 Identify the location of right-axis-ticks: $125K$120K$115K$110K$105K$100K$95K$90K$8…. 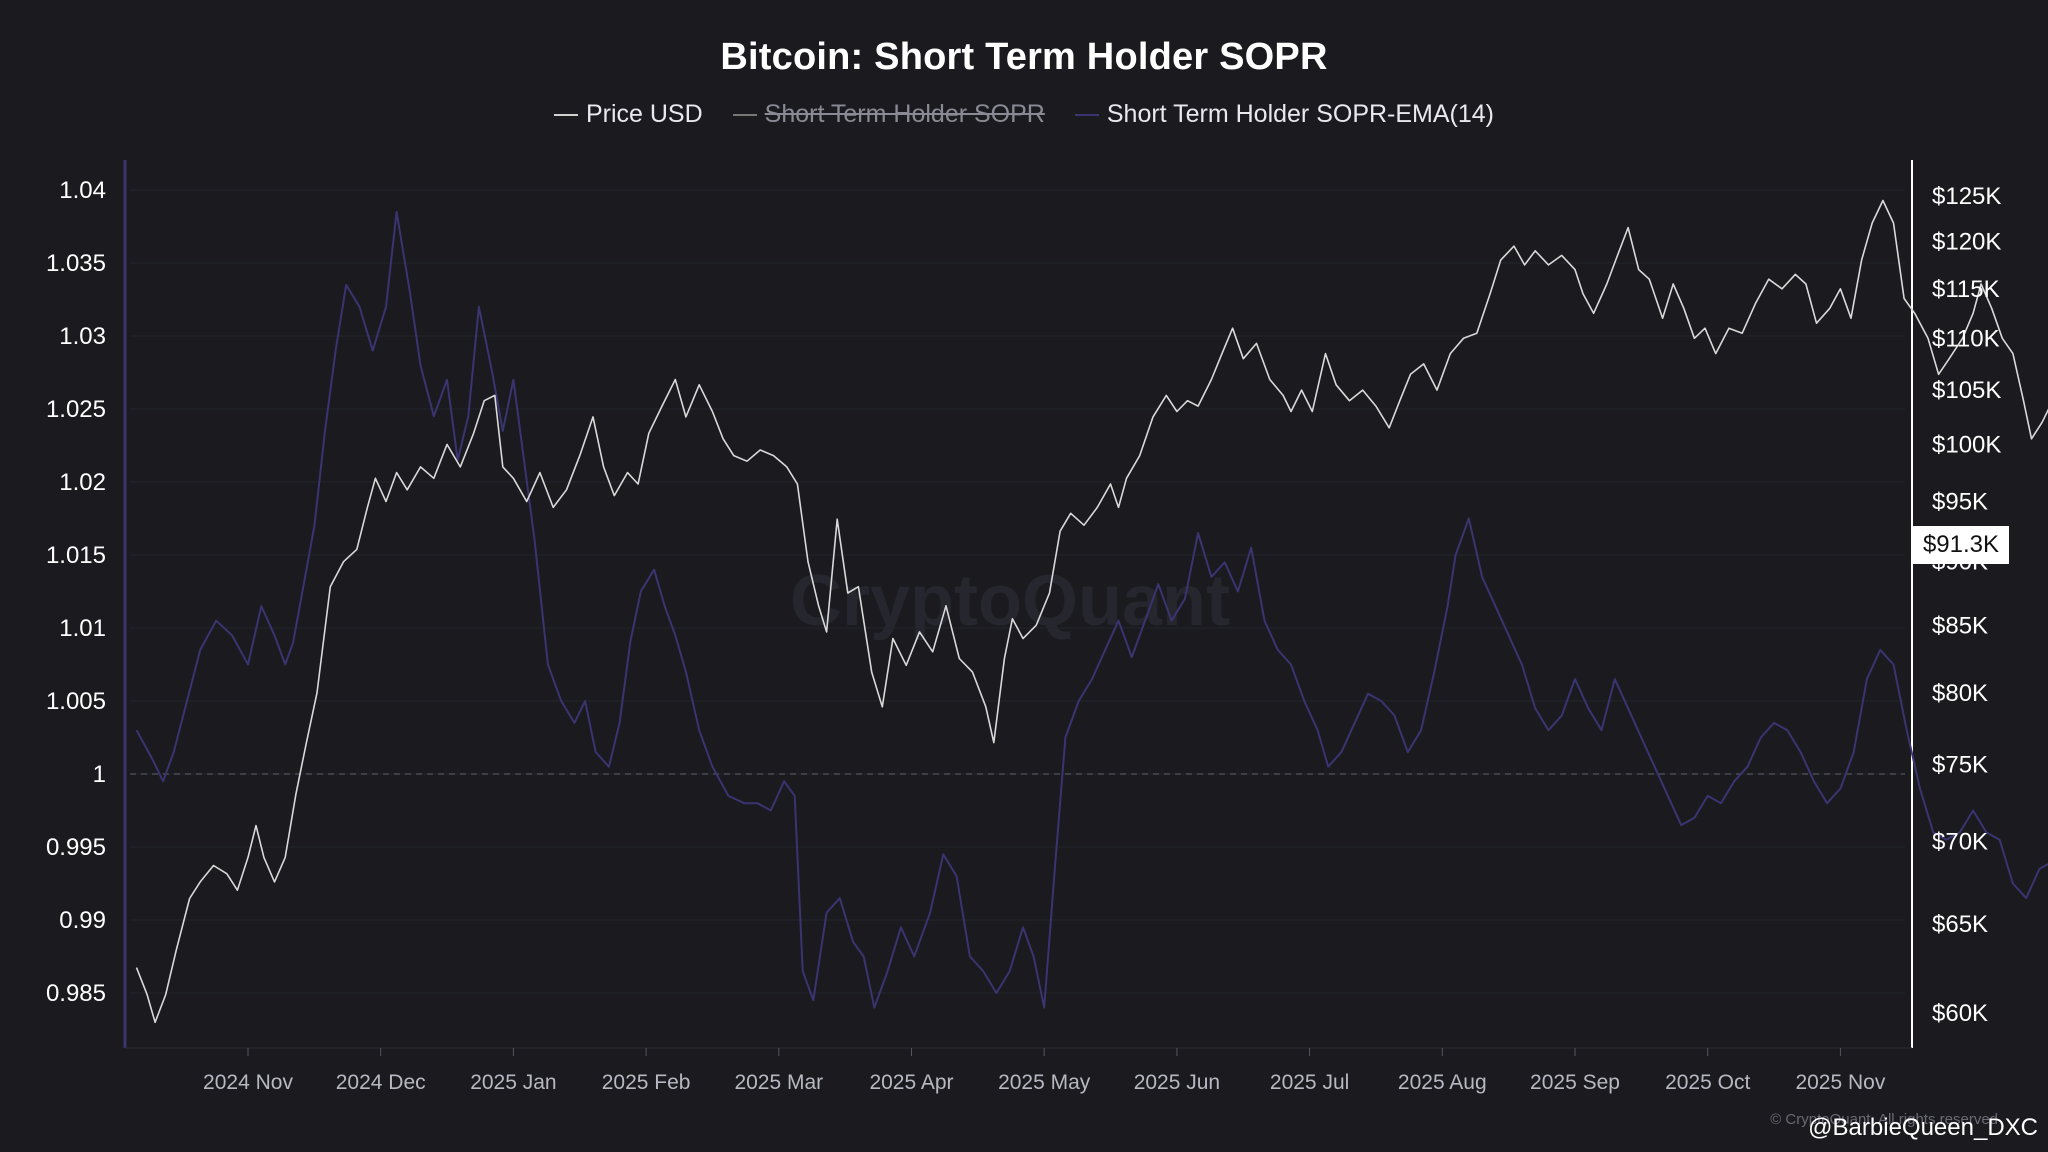
(1966, 605).